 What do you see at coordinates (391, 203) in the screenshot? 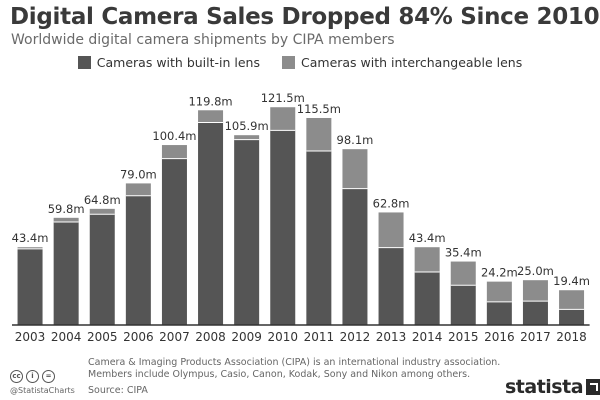
I see `data-label-2013: 62.8m` at bounding box center [391, 203].